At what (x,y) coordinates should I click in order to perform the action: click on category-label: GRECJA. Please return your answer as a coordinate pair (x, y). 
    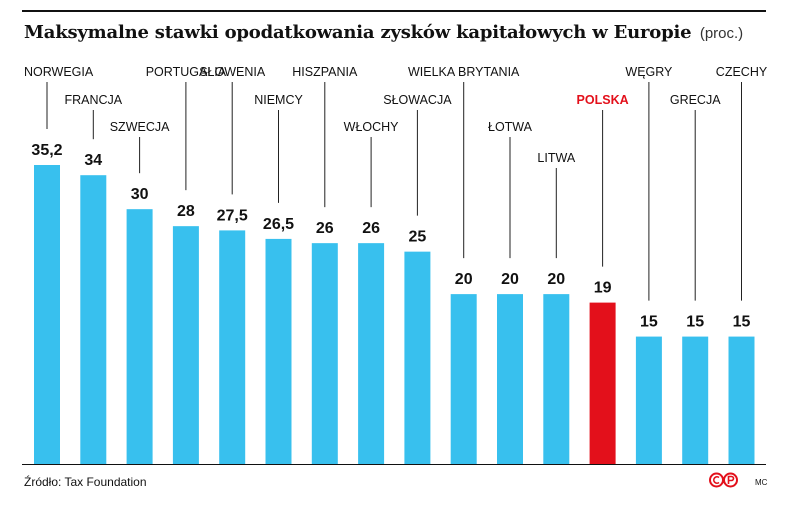
    Looking at the image, I should click on (695, 100).